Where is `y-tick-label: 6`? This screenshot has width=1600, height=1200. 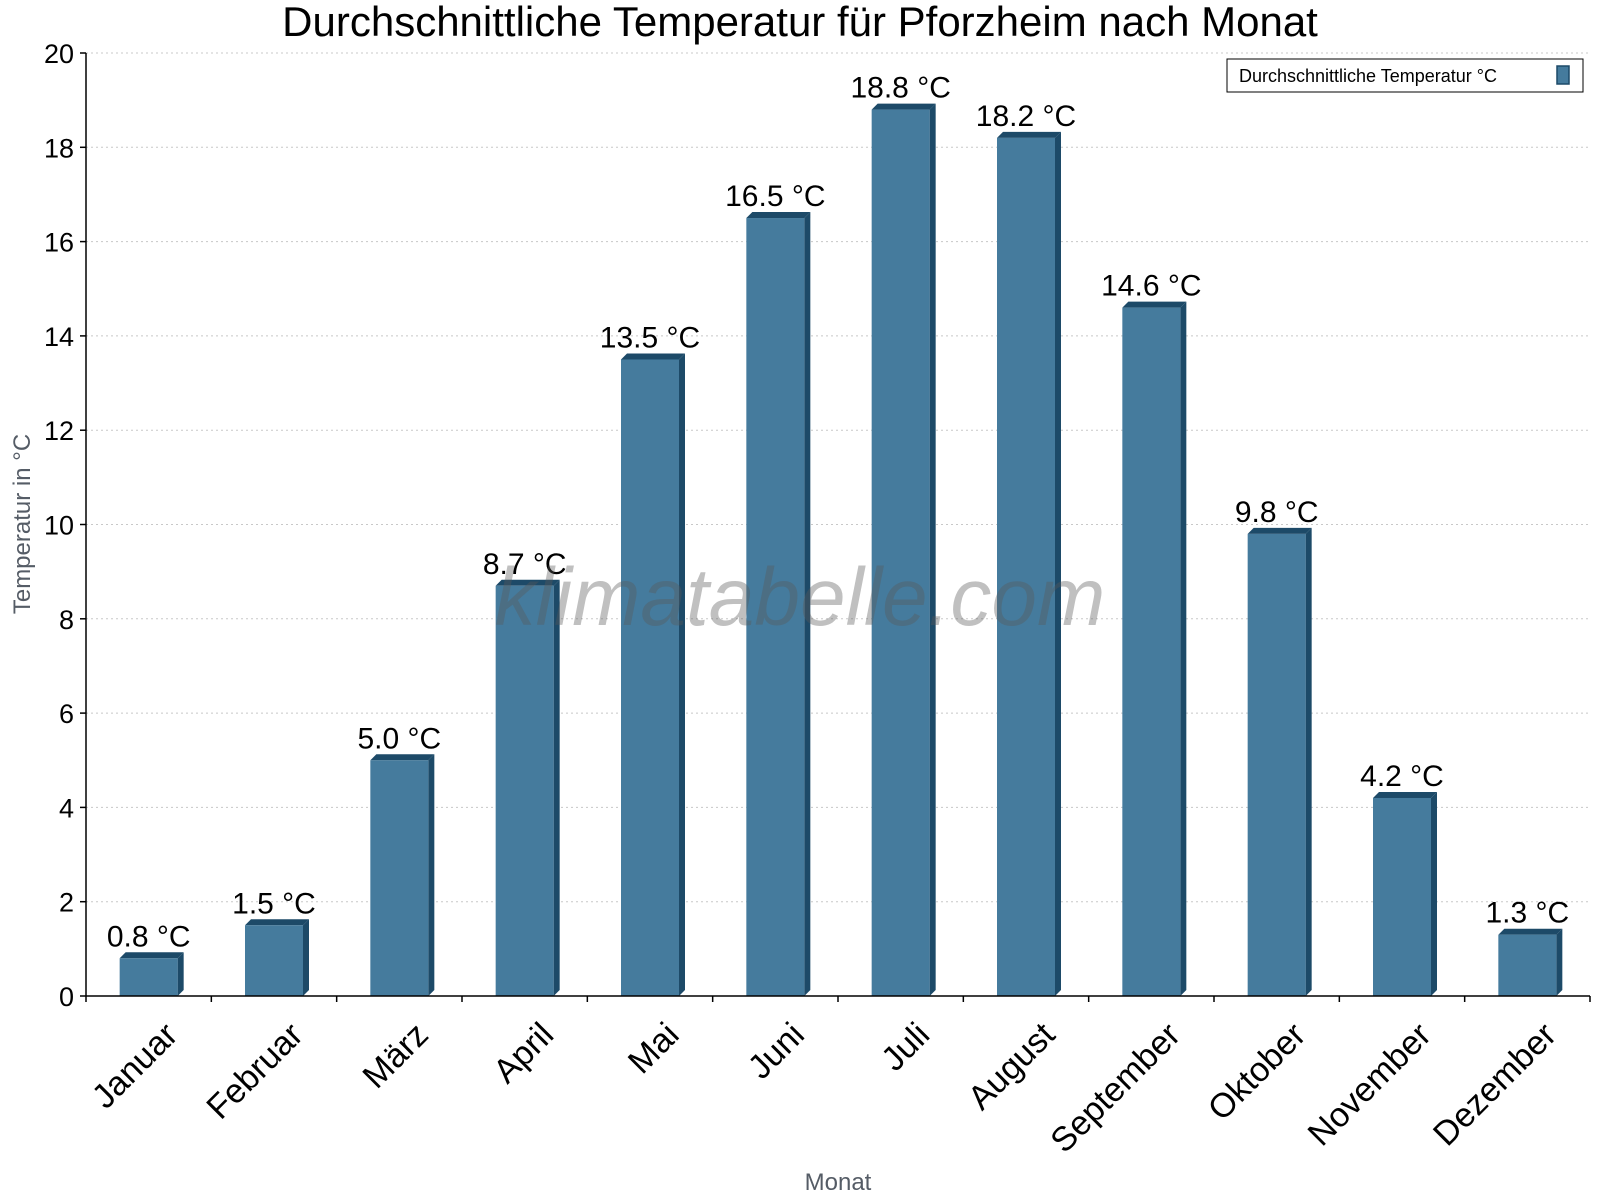
y-tick-label: 6 is located at coordinates (66, 714).